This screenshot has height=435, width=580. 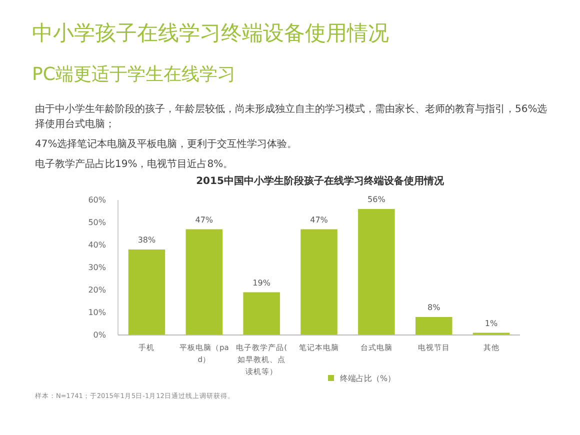 What do you see at coordinates (97, 222) in the screenshot?
I see `y-tick-label: 50%` at bounding box center [97, 222].